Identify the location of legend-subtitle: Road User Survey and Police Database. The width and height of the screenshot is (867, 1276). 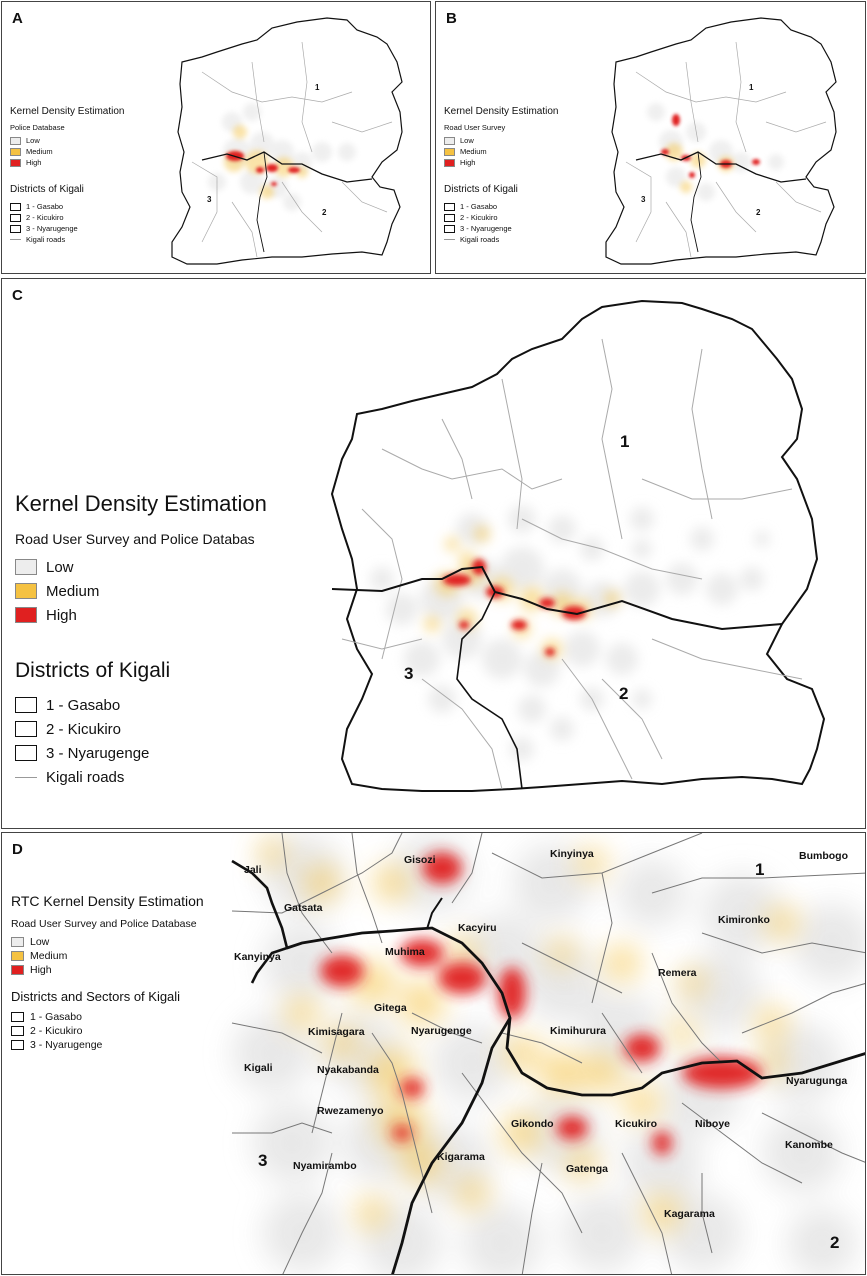
(104, 924).